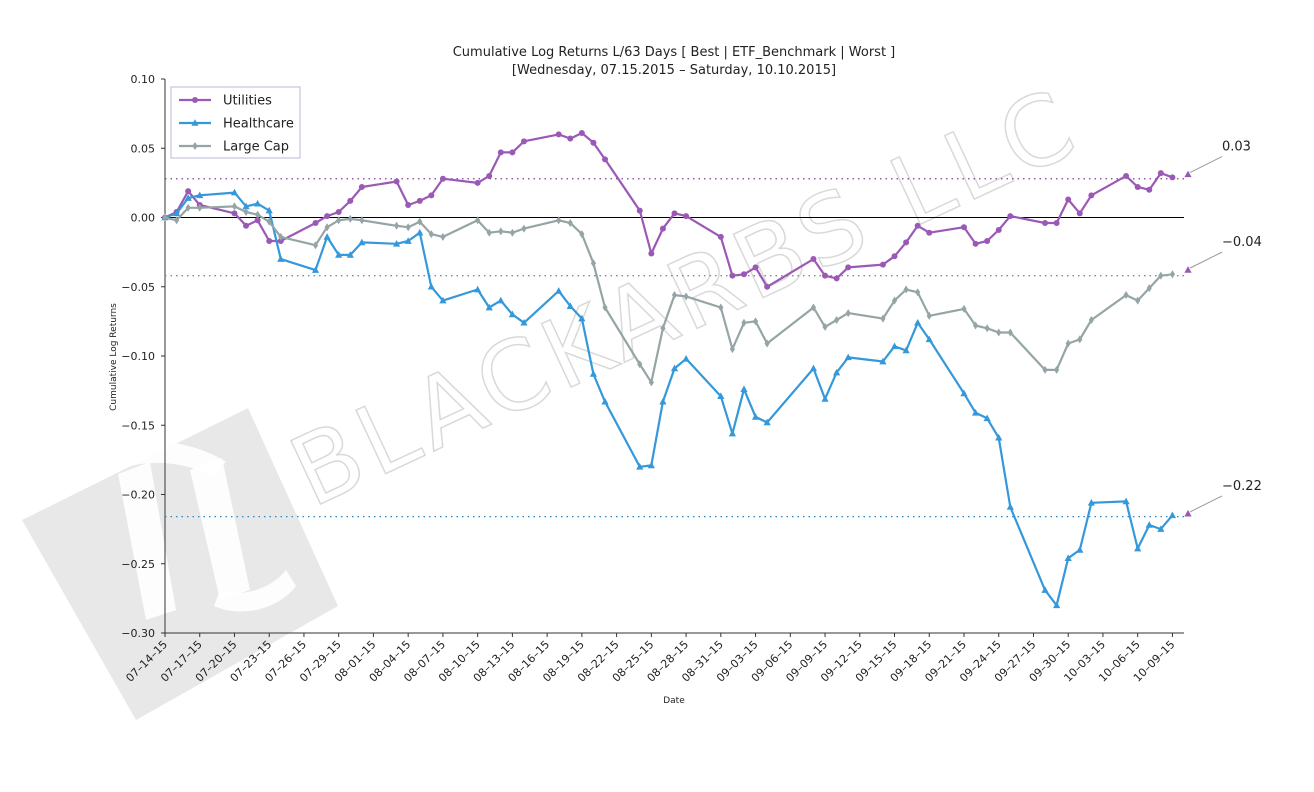  I want to click on y-tick-label: 0.10, so click(143, 79).